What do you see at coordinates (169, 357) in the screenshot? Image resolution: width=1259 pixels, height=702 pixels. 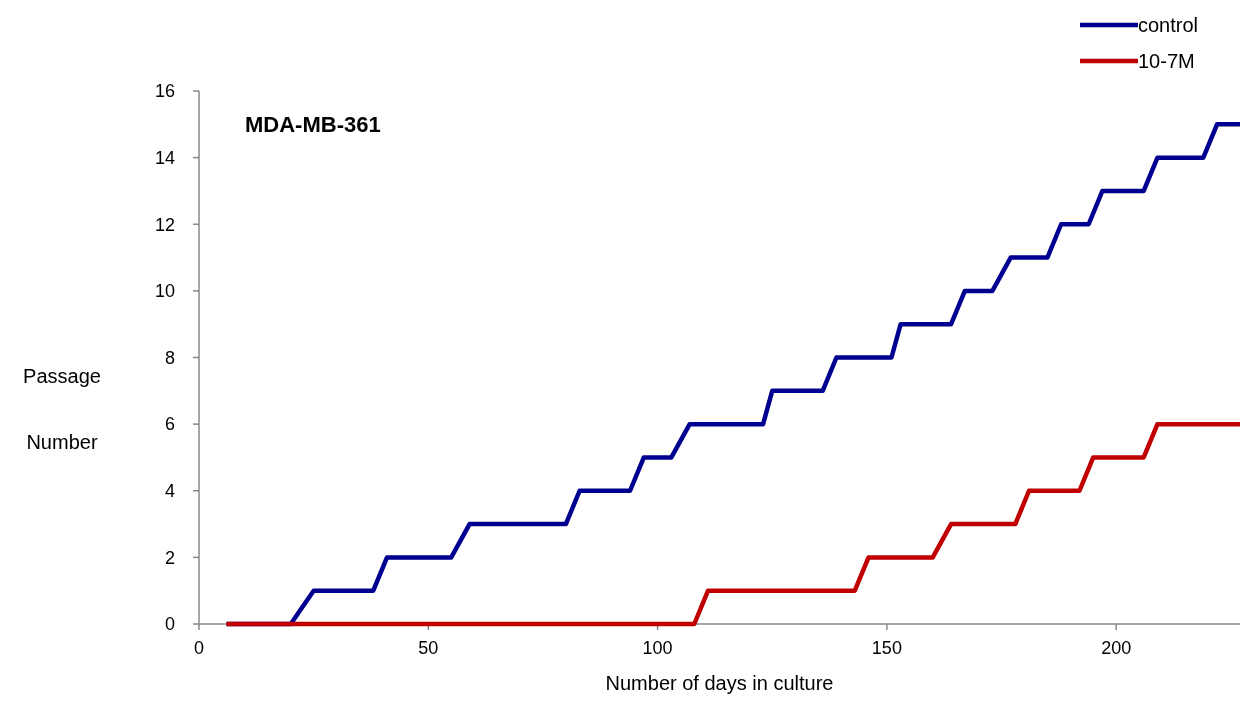 I see `y-tick-label: 8` at bounding box center [169, 357].